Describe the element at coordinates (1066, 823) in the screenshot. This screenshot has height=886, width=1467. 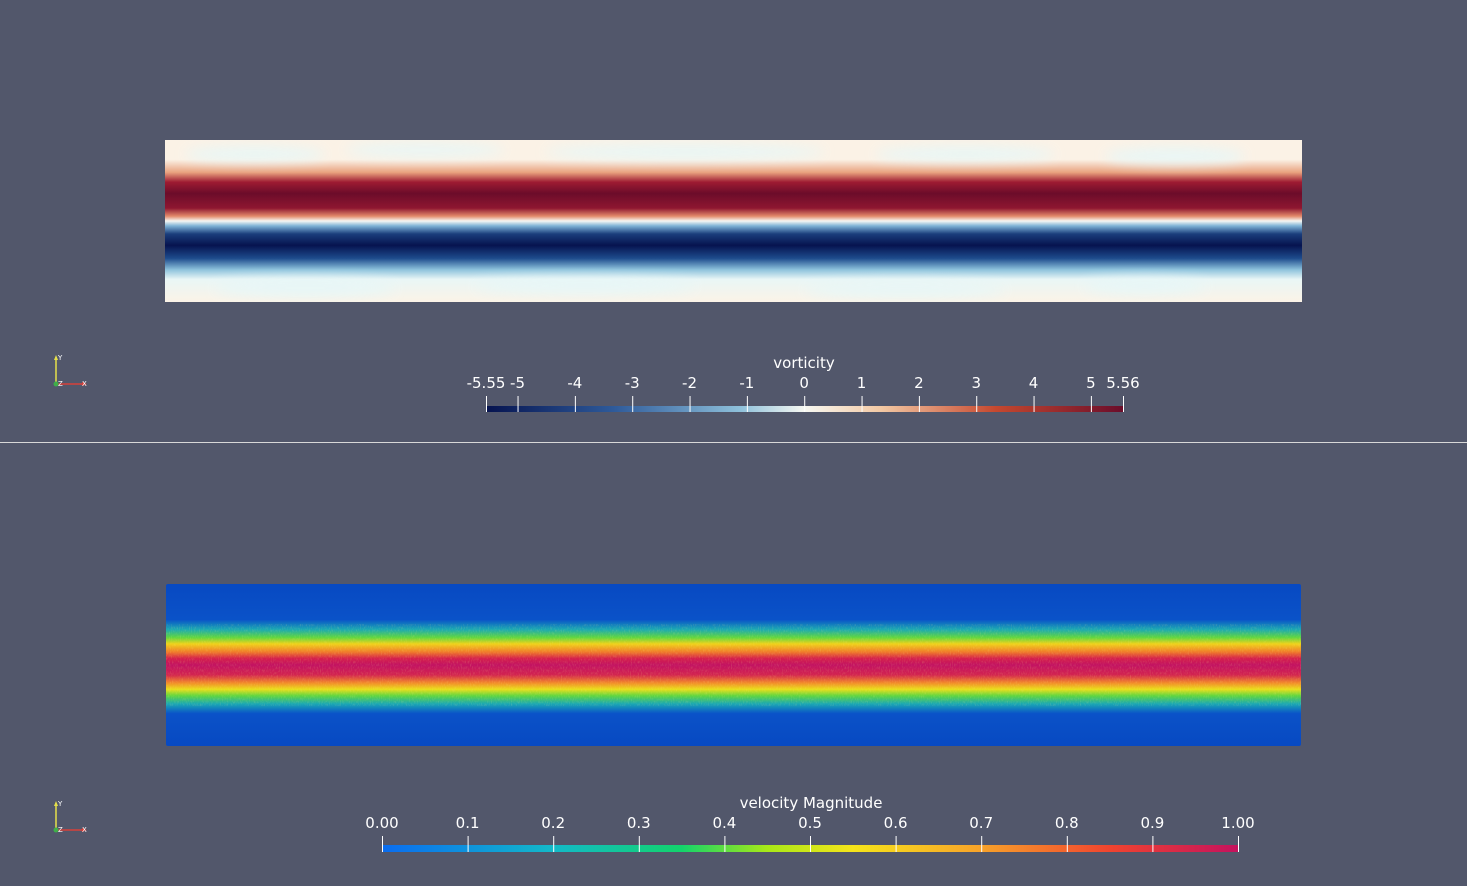
I see `colorbar-tick-label: 0.8` at that location.